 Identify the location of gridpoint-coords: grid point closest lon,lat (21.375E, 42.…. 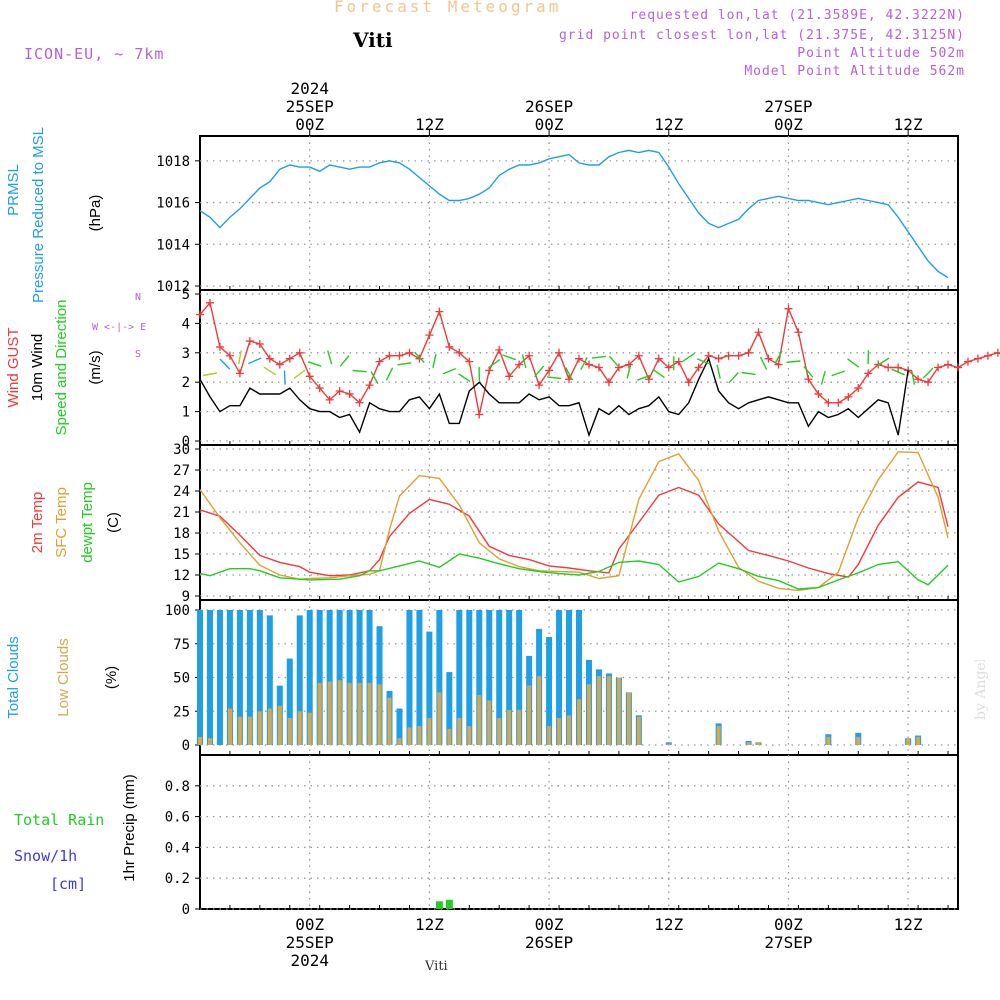
(761, 35).